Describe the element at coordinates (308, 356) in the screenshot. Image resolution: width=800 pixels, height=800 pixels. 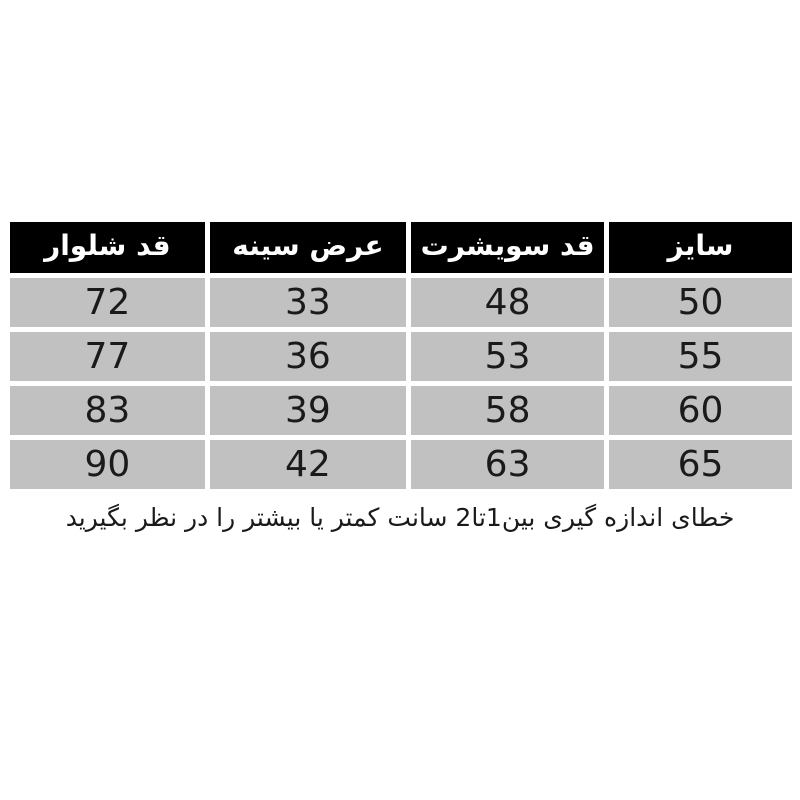
I see `cell-row1-chest-width: 36` at that location.